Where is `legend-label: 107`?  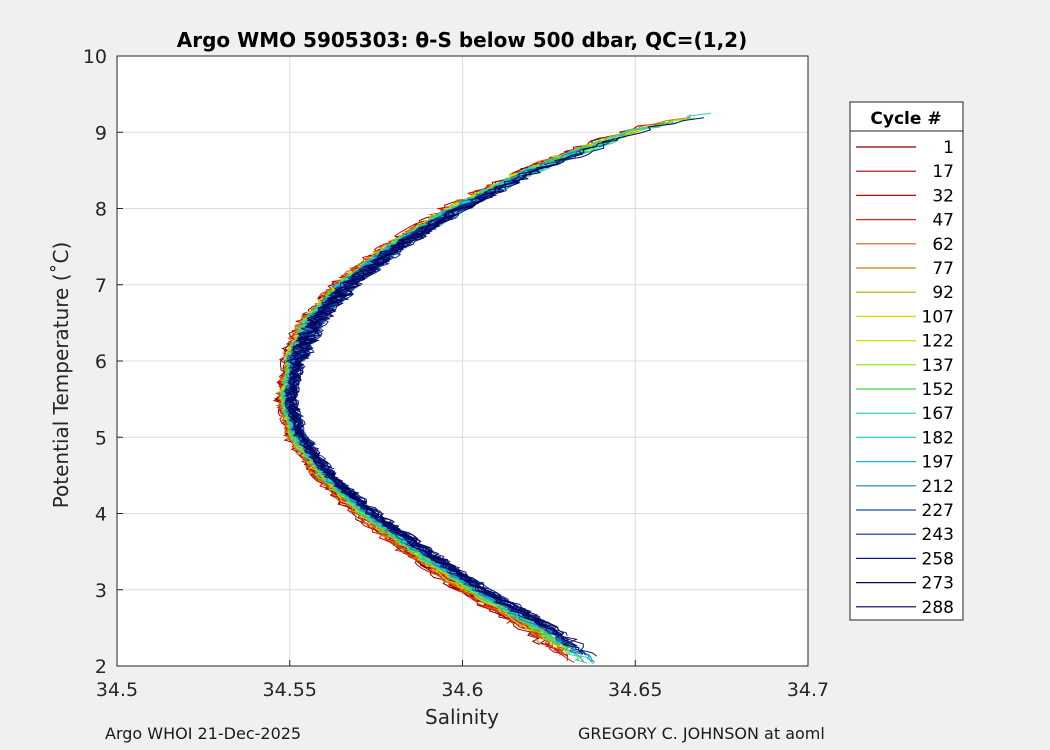 legend-label: 107 is located at coordinates (938, 317).